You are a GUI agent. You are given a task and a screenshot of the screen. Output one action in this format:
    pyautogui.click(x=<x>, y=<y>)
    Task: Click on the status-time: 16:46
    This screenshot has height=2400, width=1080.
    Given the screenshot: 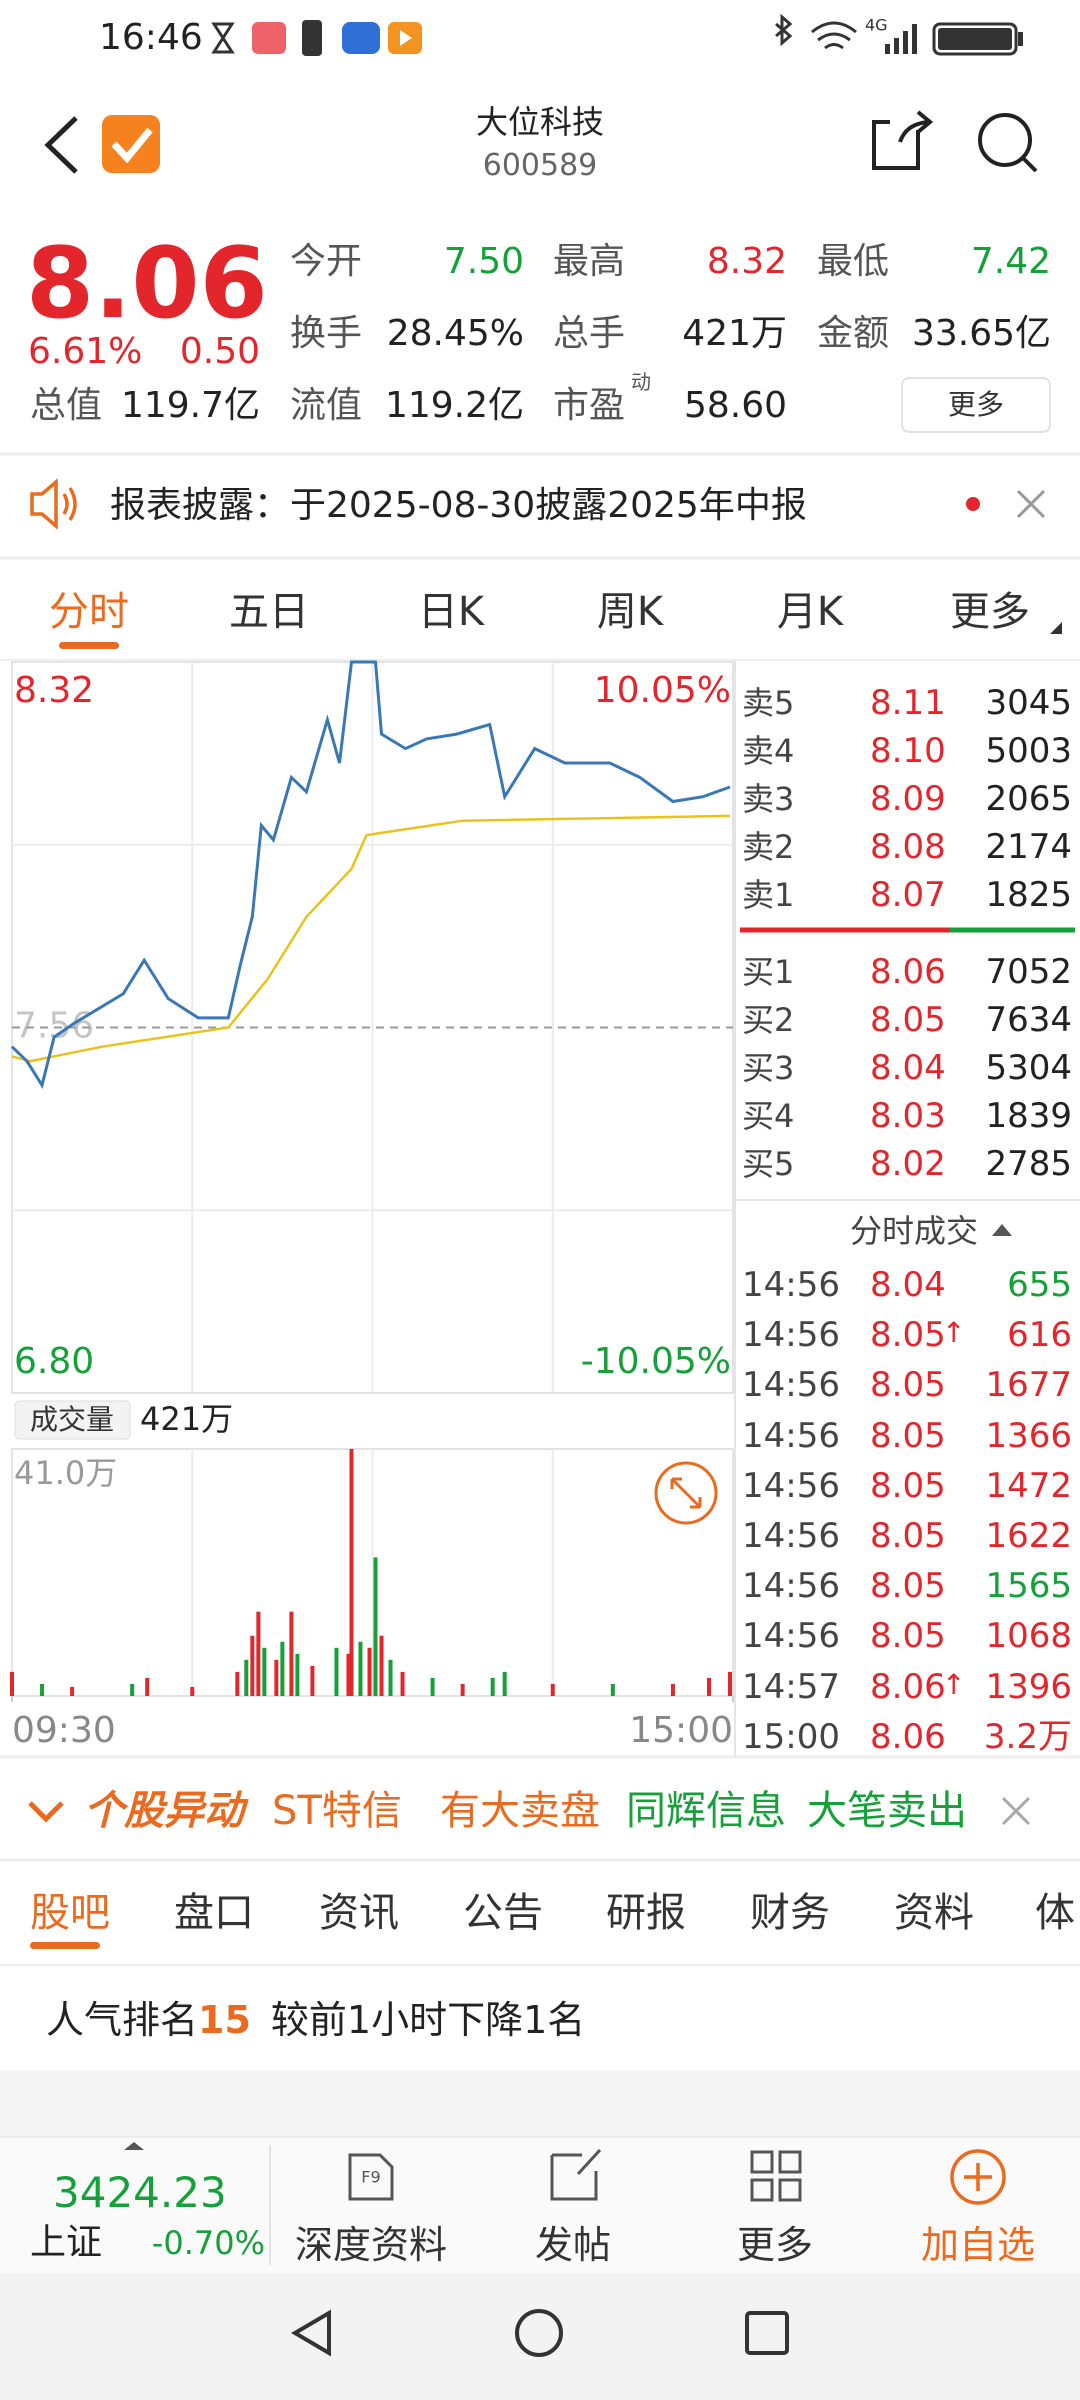 What is the action you would take?
    pyautogui.click(x=151, y=37)
    